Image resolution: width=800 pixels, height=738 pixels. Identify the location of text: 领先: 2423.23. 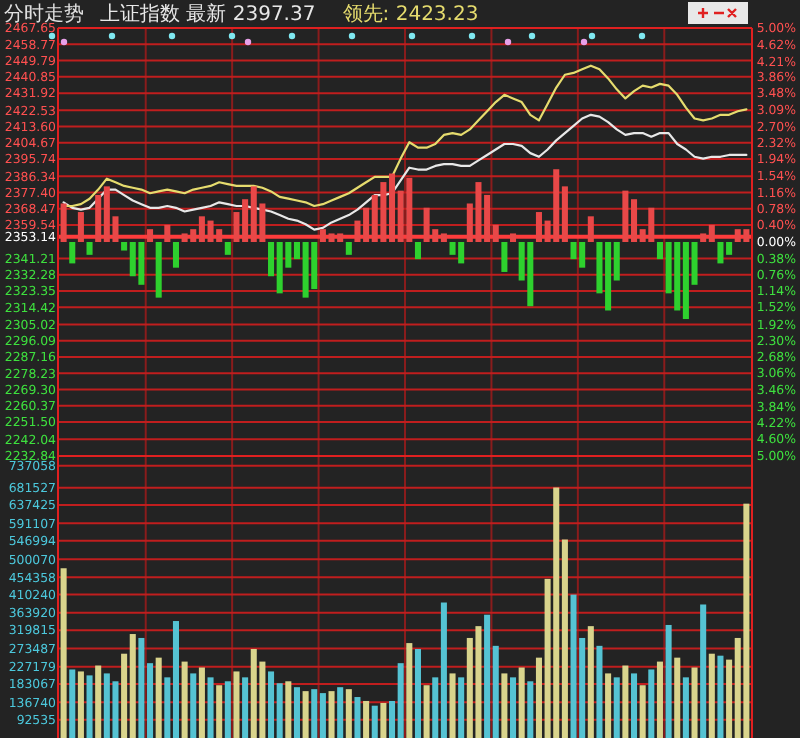
(410, 14).